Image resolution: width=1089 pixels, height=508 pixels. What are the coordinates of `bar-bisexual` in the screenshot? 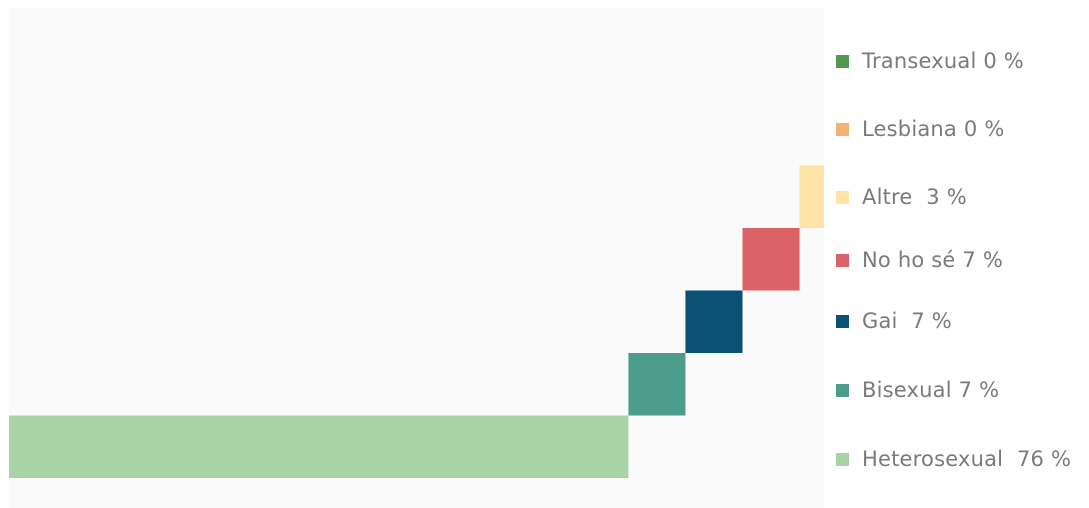 It's located at (657, 384).